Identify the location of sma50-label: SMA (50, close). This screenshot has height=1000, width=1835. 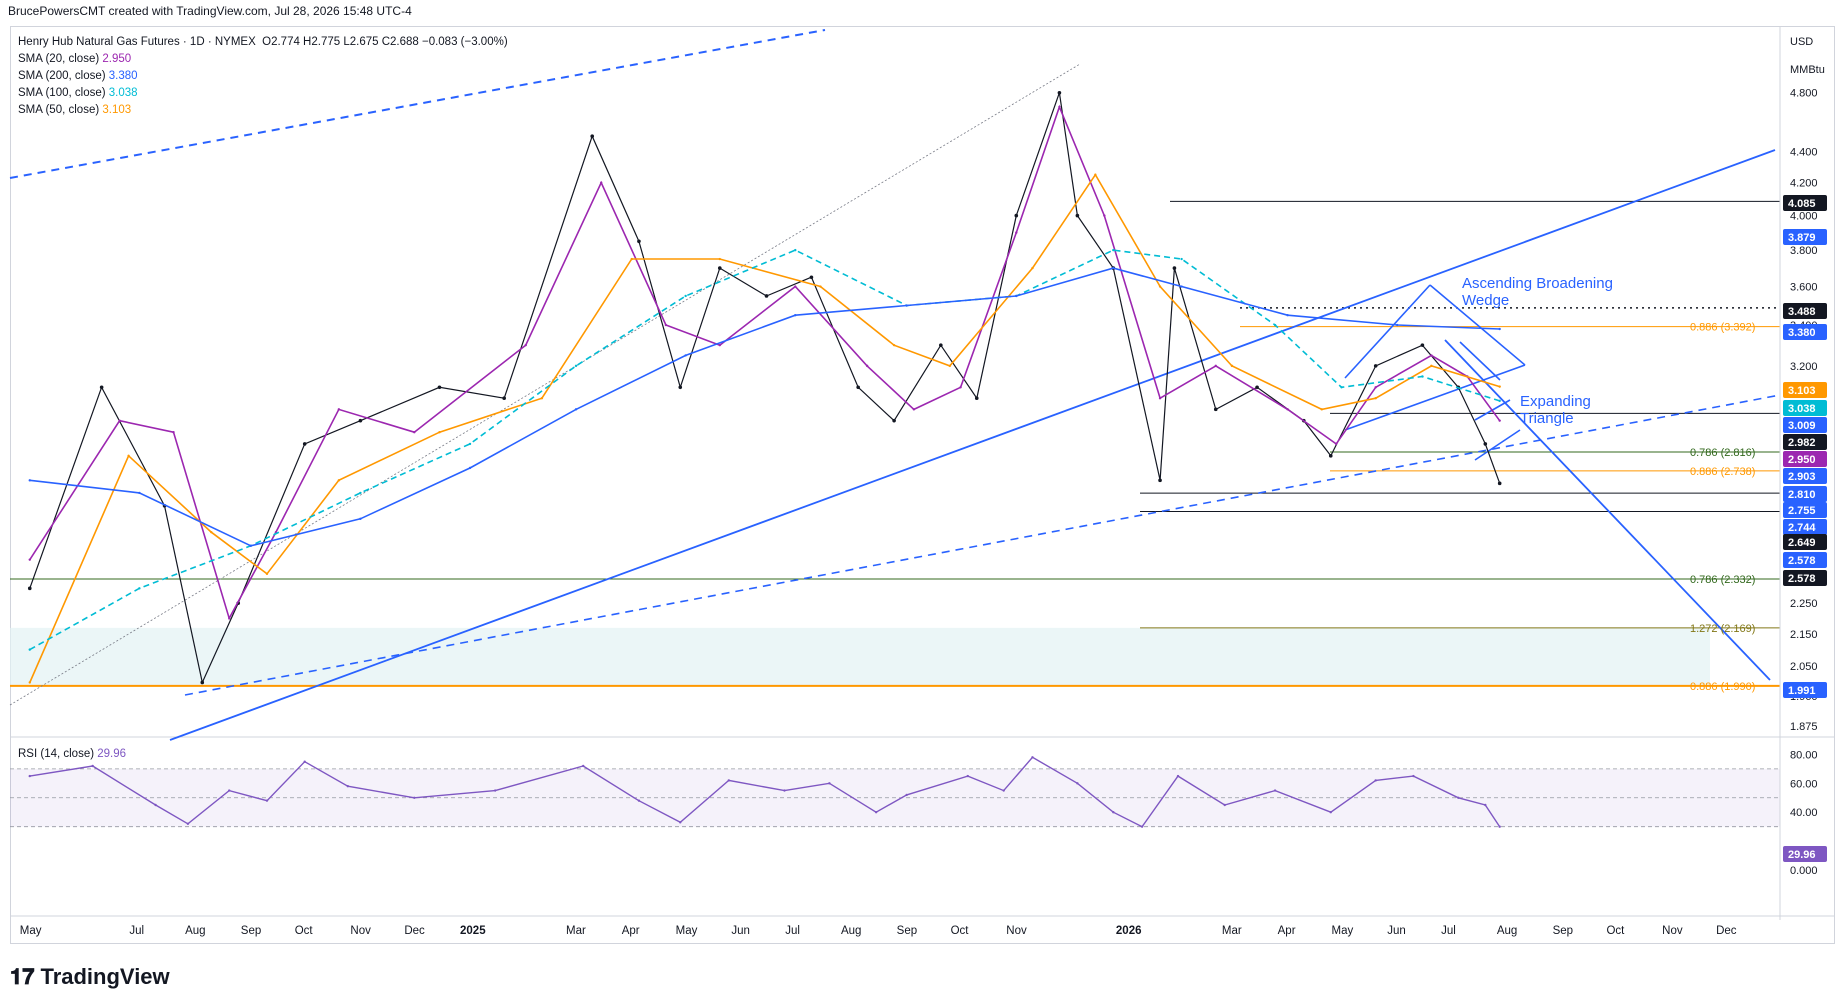
(59, 110).